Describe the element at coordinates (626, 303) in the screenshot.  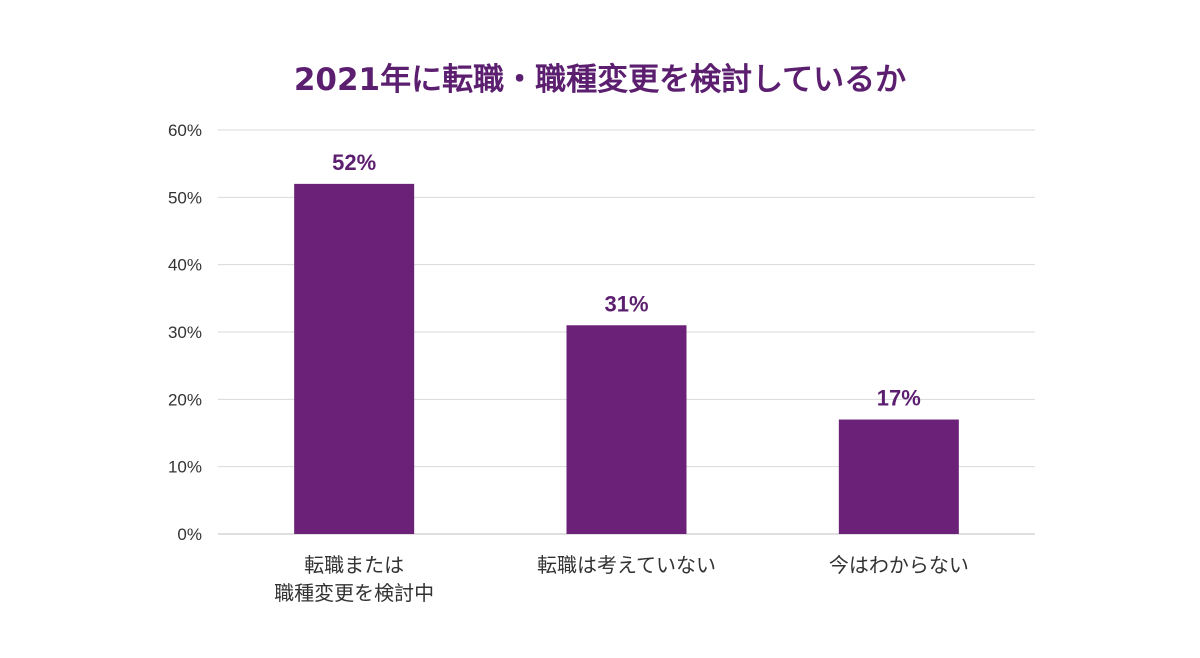
I see `bar-value-label: 31%` at that location.